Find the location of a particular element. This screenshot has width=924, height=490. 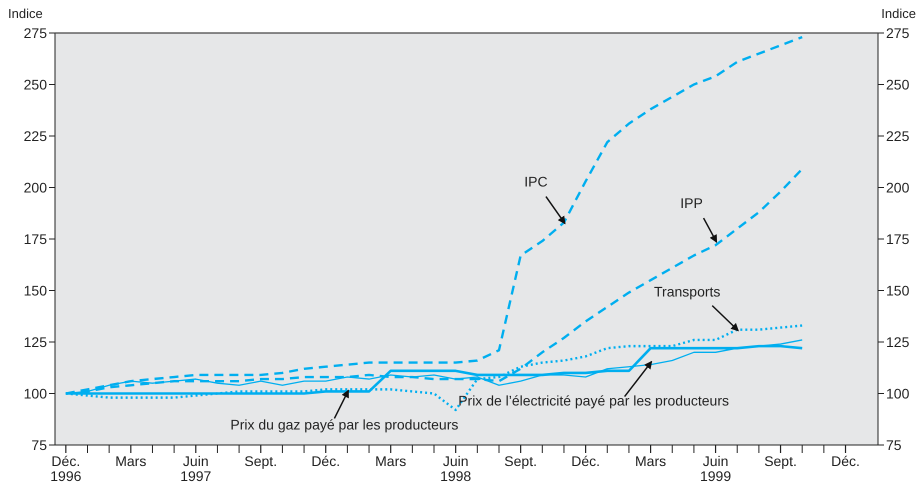

y-axis-title: Indice is located at coordinates (25, 13).